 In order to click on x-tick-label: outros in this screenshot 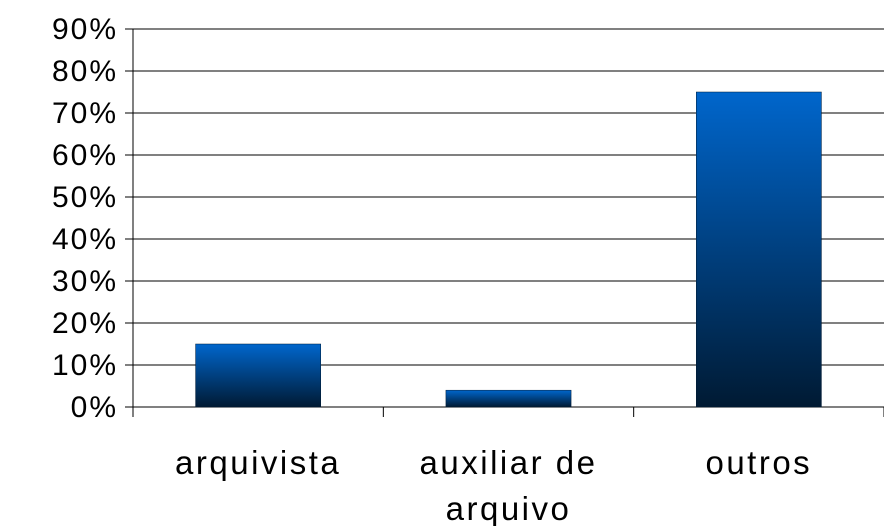, I will do `click(759, 462)`.